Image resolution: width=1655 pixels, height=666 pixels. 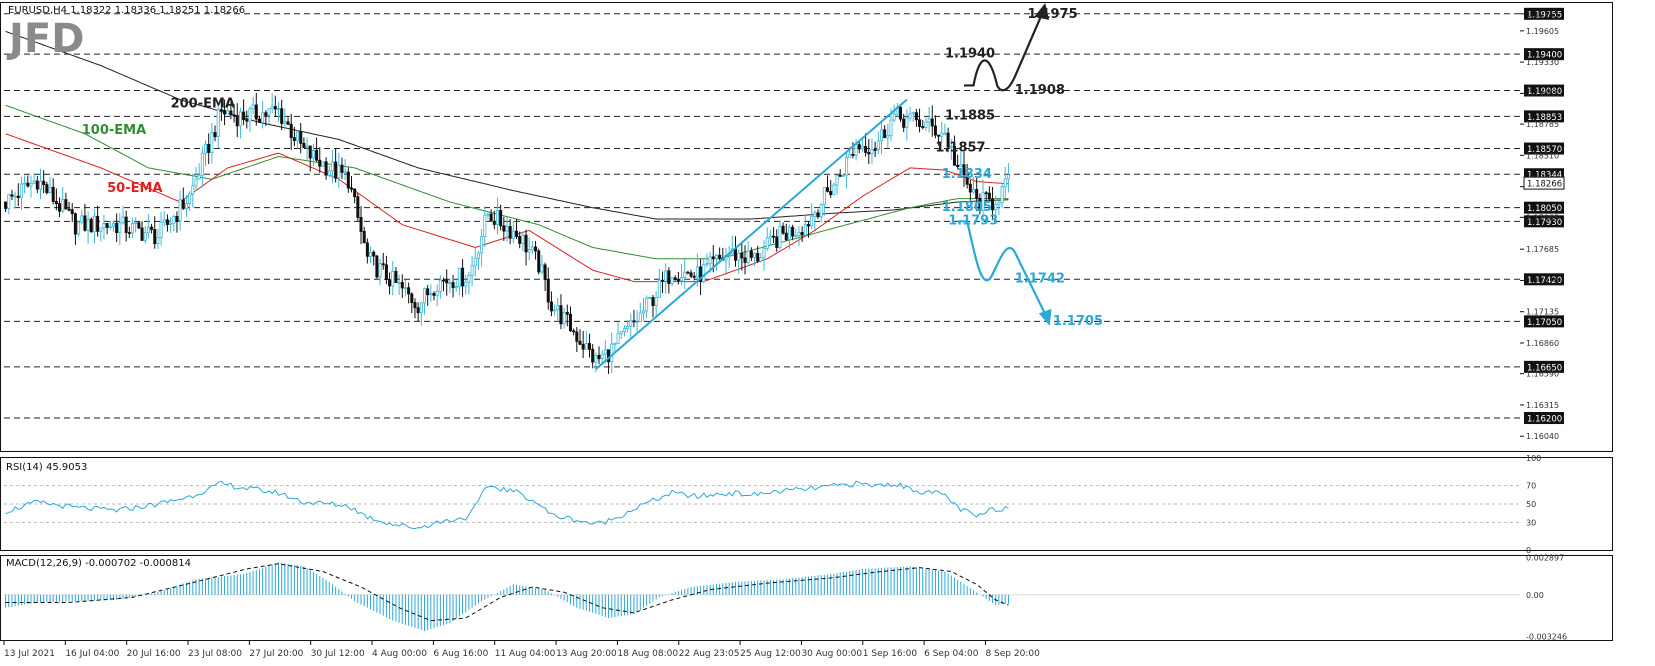 I want to click on y-tick-label: 1.18785, so click(x=1542, y=124).